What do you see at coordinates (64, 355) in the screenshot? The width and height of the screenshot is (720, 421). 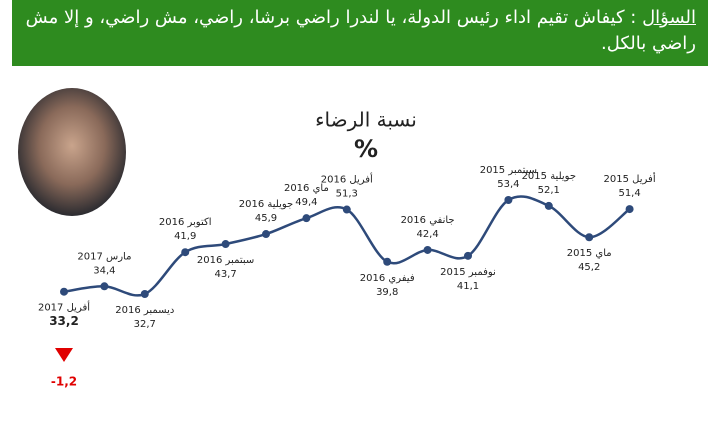 I see `down-triangle` at bounding box center [64, 355].